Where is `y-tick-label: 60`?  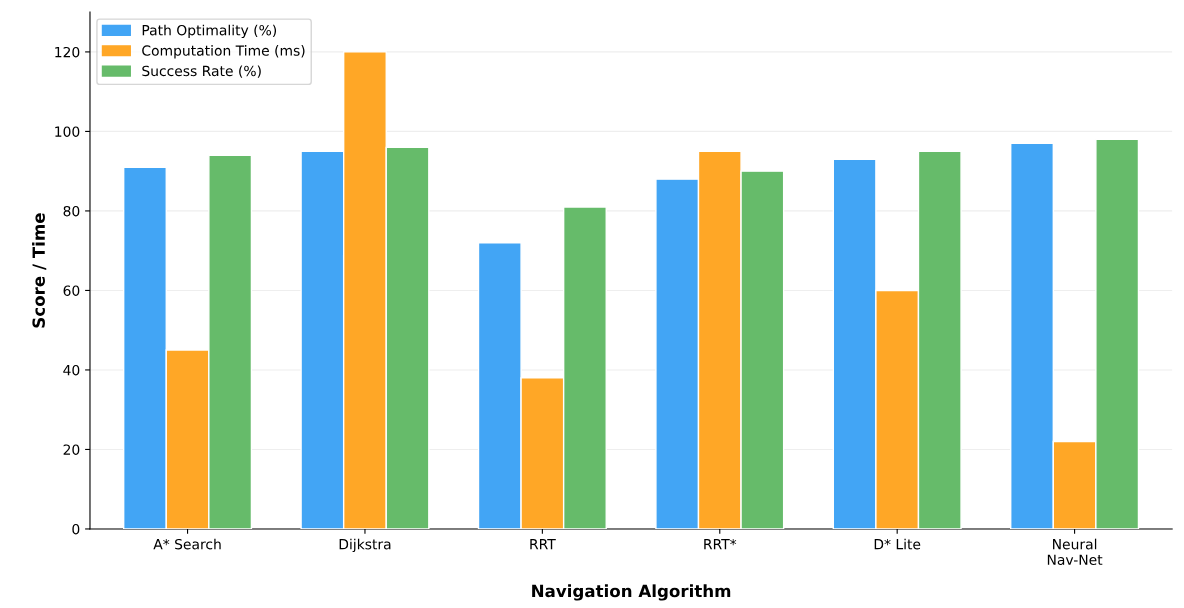 y-tick-label: 60 is located at coordinates (71, 290).